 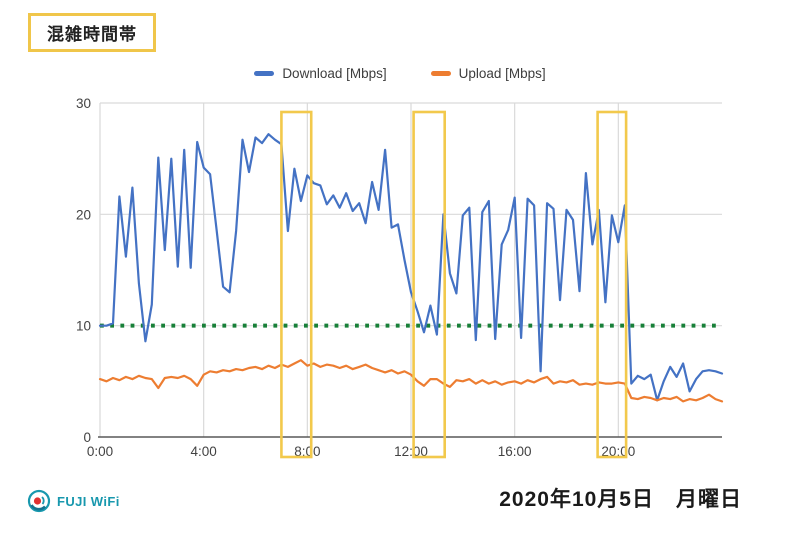 I want to click on download-series-swatch, so click(x=264, y=73).